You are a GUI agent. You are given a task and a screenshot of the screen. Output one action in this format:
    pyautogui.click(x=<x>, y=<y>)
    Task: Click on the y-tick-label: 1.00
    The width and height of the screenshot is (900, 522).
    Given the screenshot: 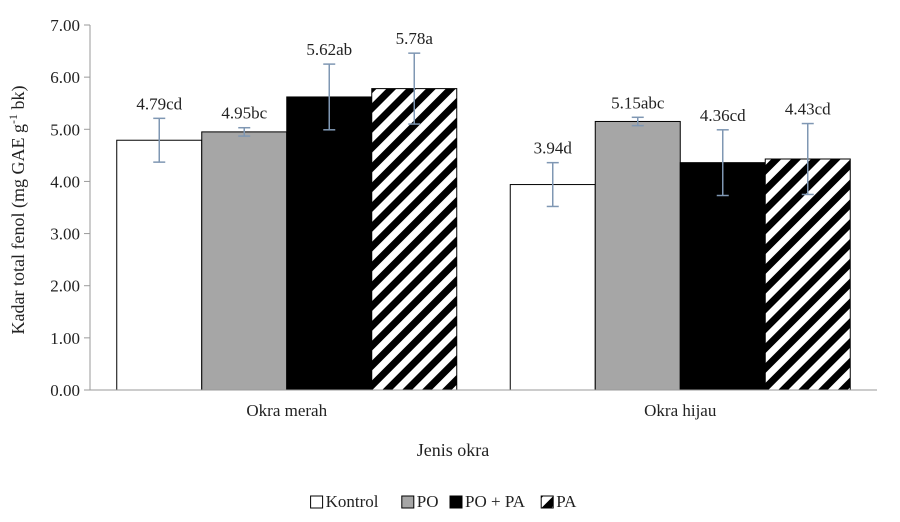 What is the action you would take?
    pyautogui.click(x=65, y=338)
    